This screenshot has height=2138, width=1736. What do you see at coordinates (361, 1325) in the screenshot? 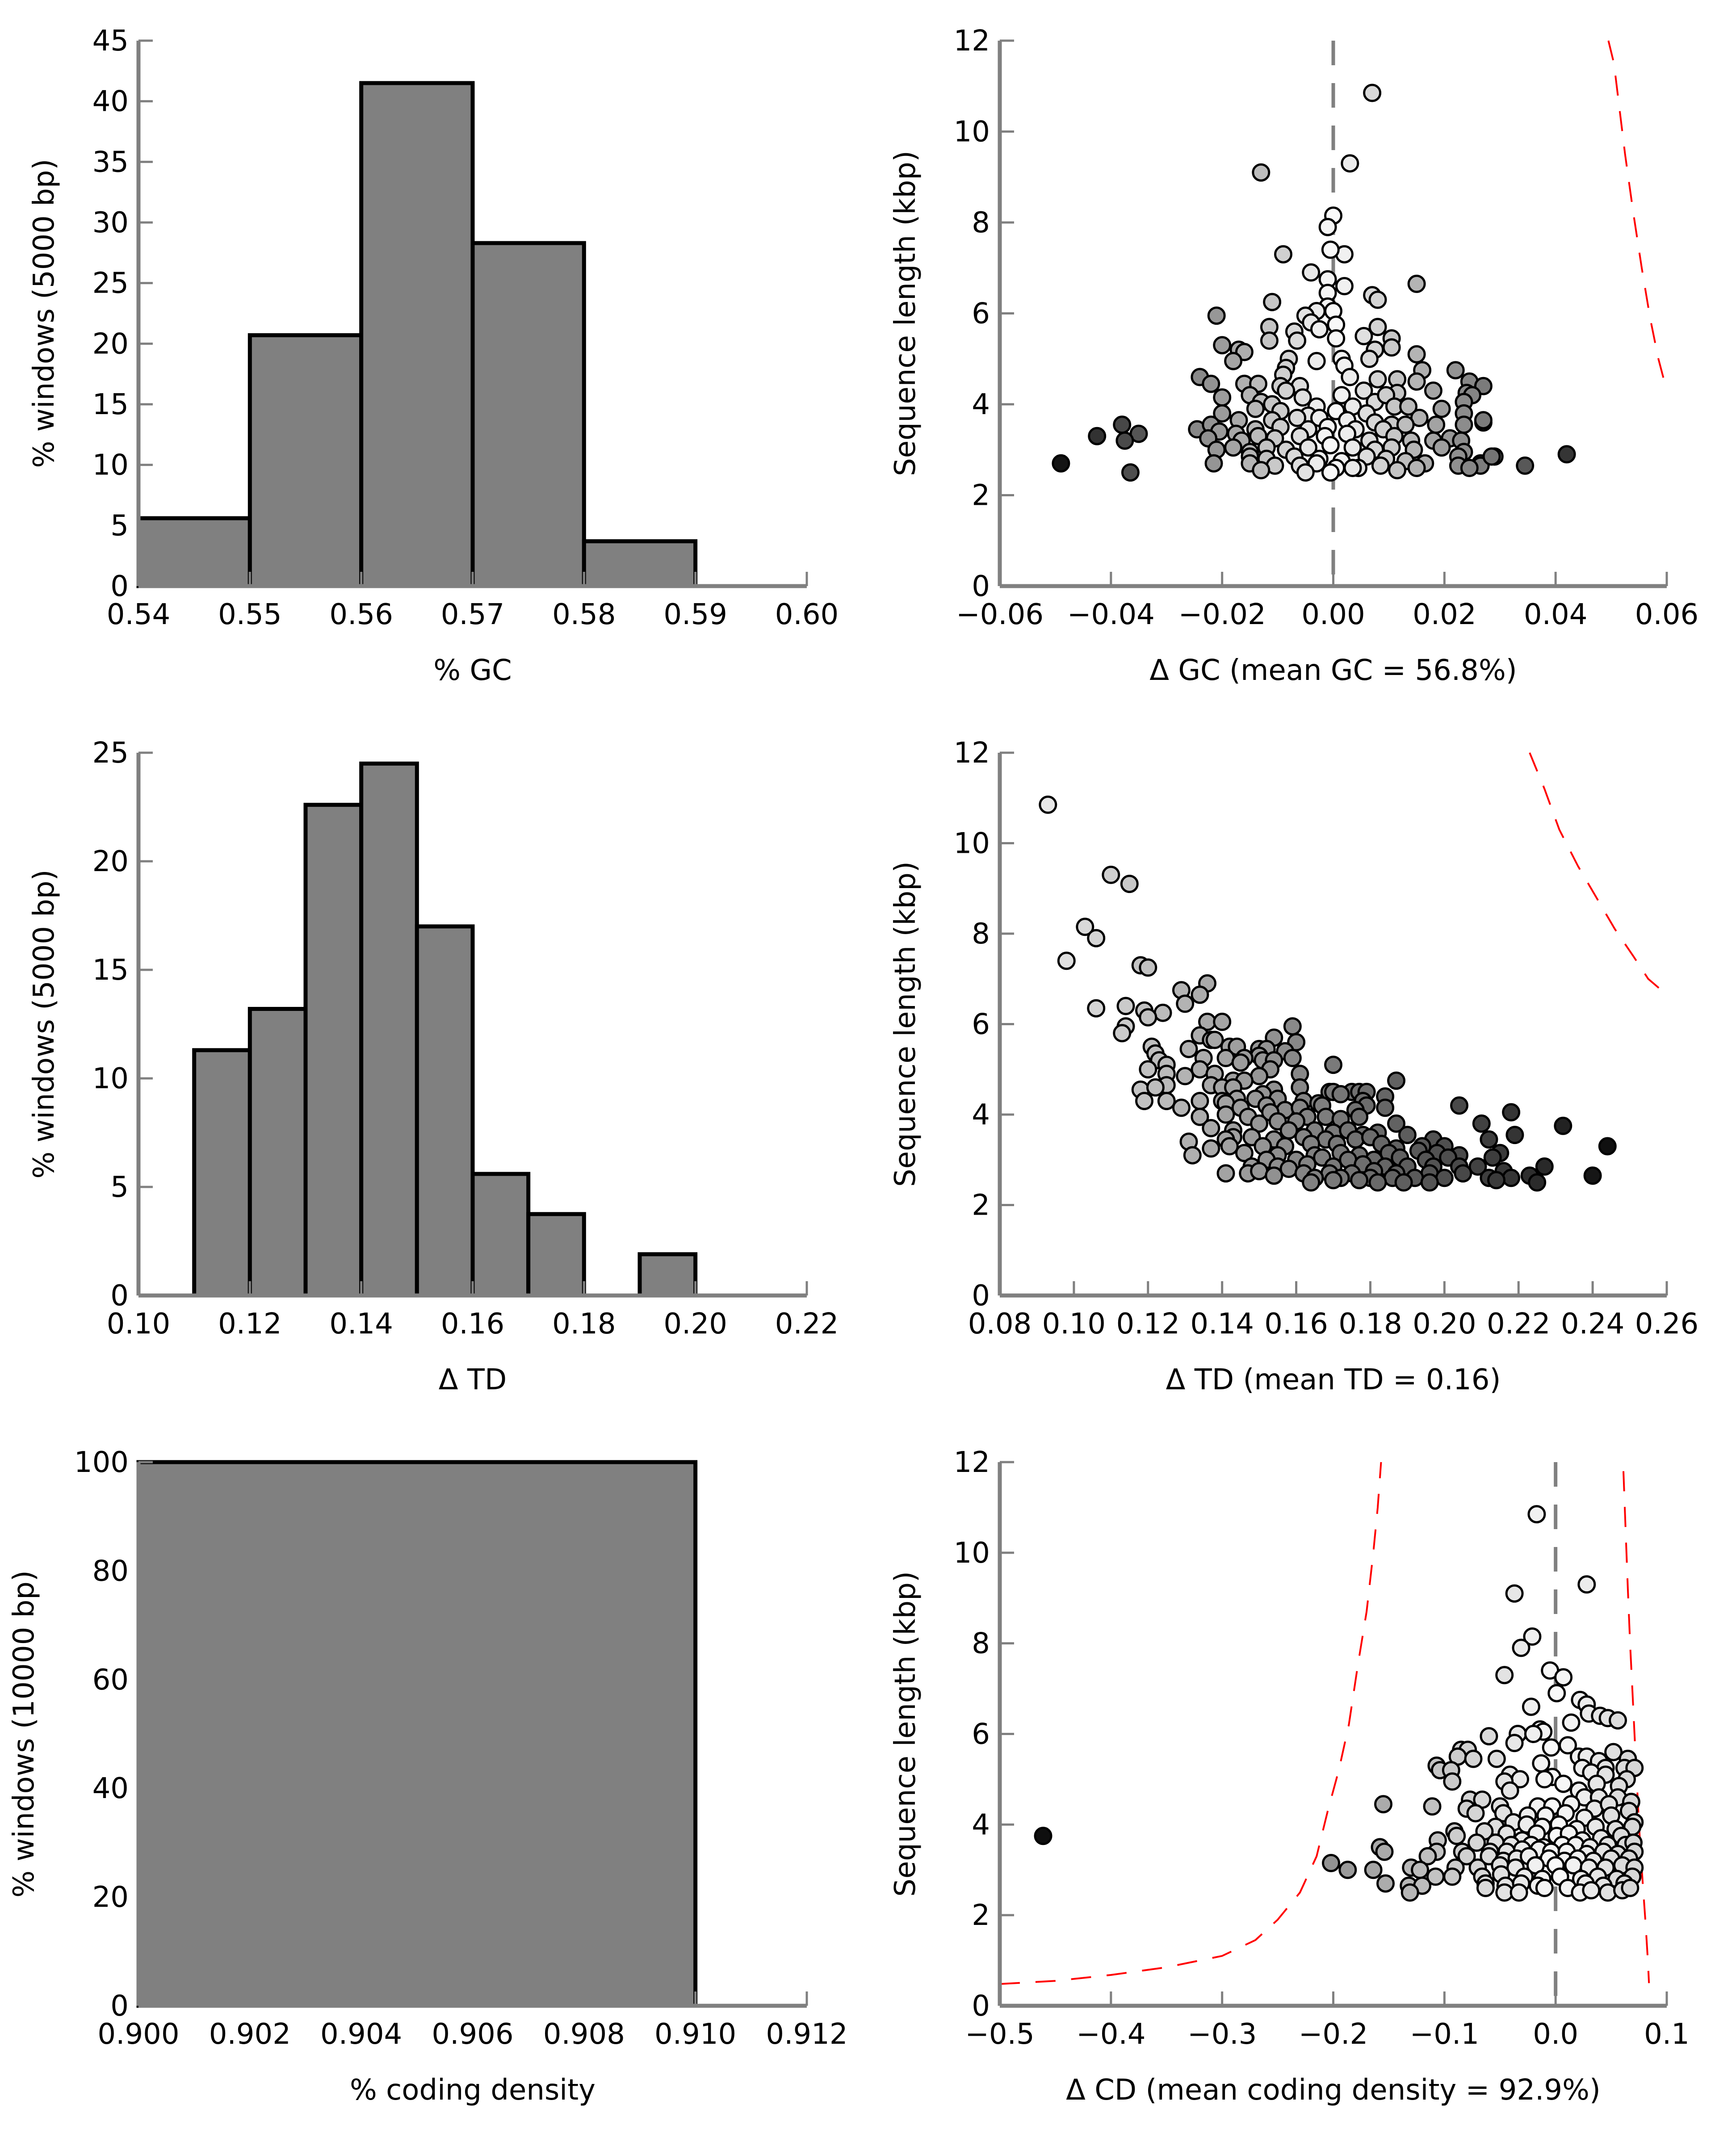
I see `td-histogram-x-tick-label: 0.14` at bounding box center [361, 1325].